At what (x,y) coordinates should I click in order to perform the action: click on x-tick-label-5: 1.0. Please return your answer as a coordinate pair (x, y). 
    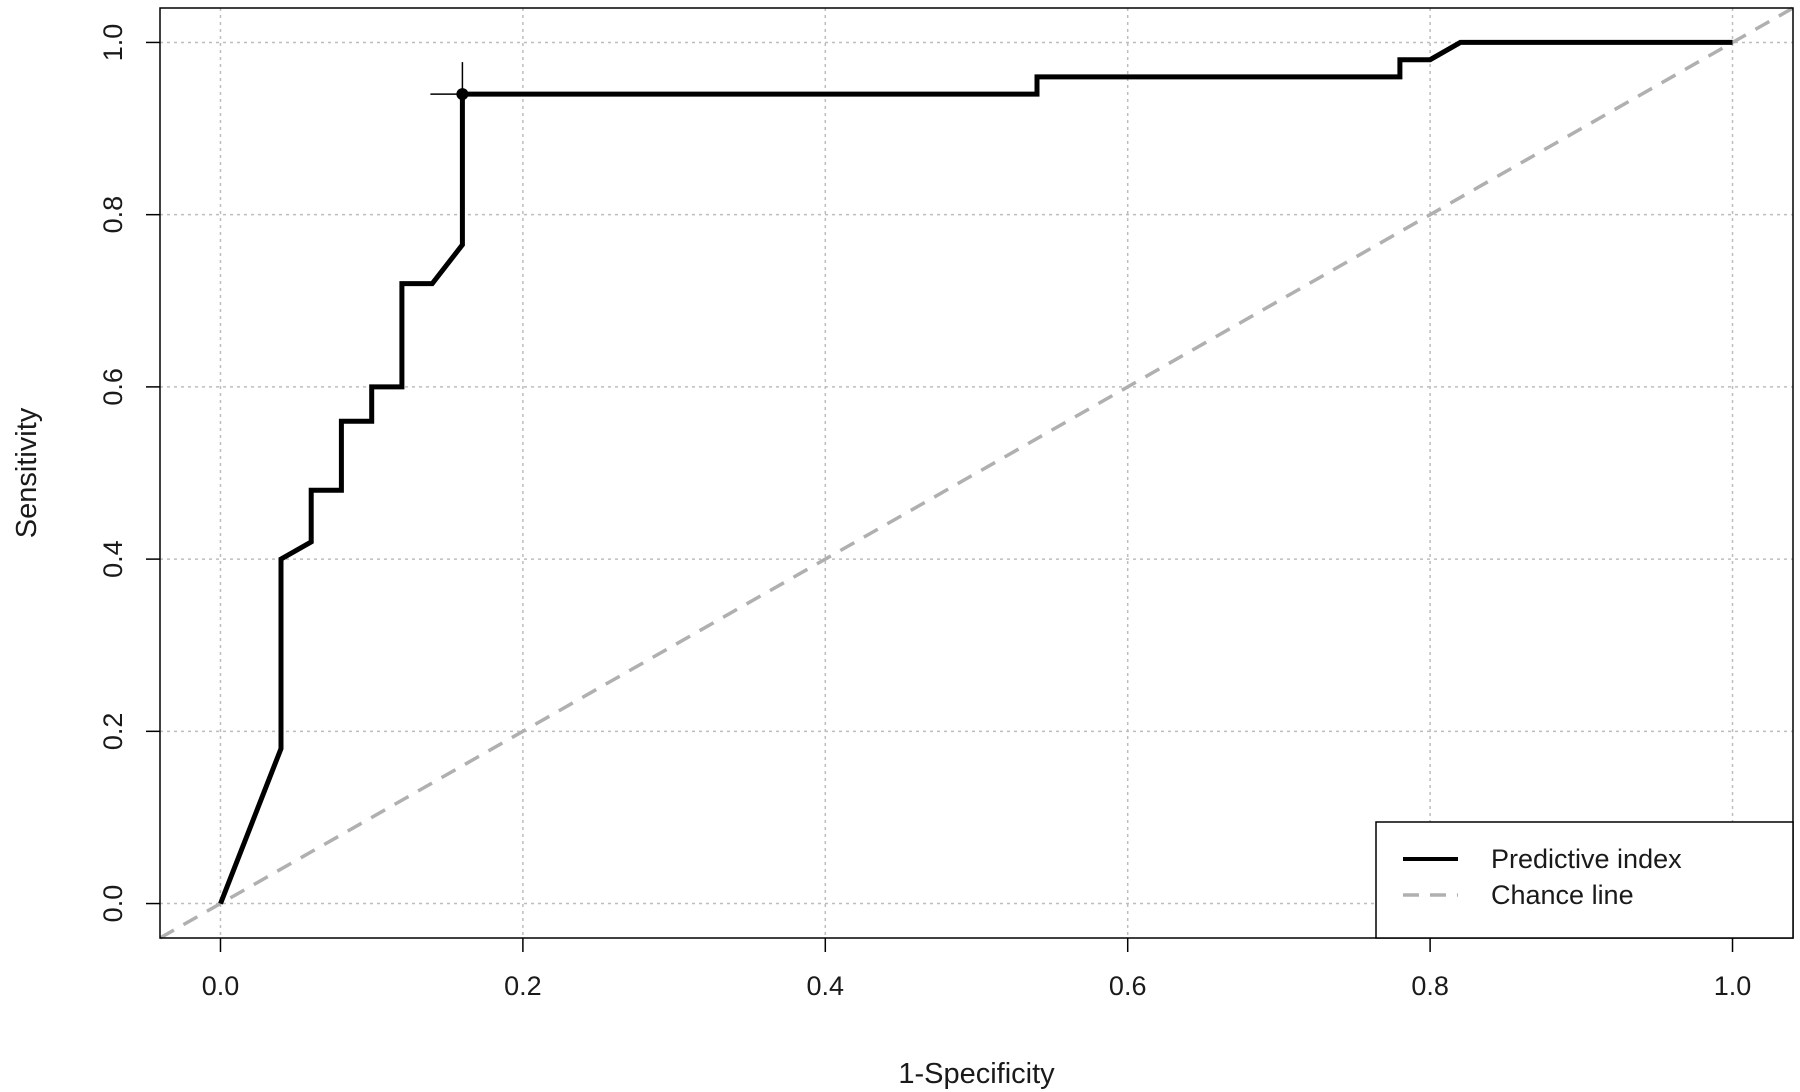
    Looking at the image, I should click on (1733, 986).